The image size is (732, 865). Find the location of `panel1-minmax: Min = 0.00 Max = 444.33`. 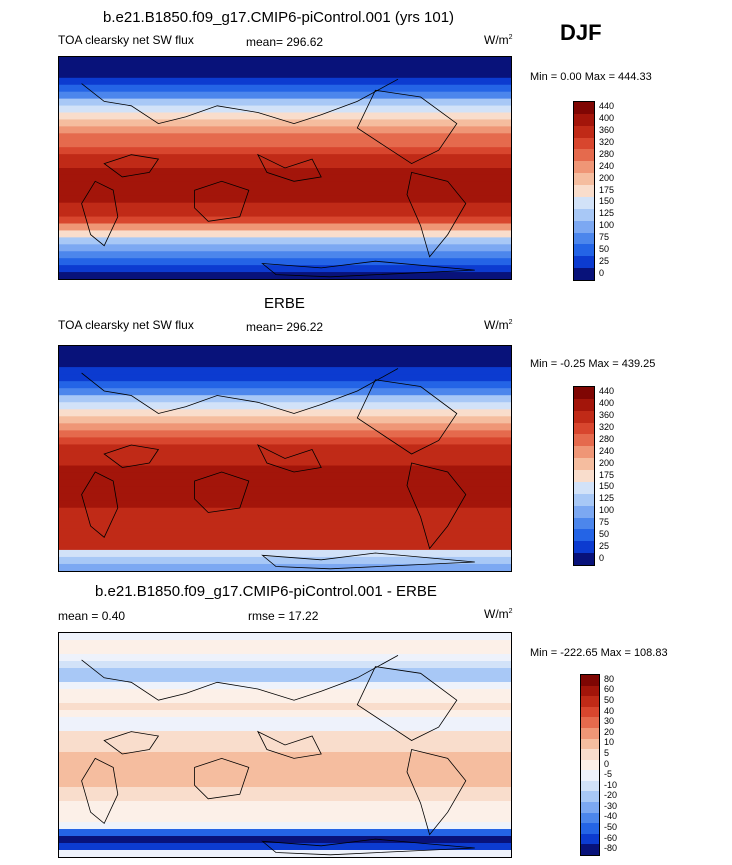

panel1-minmax: Min = 0.00 Max = 444.33 is located at coordinates (591, 77).